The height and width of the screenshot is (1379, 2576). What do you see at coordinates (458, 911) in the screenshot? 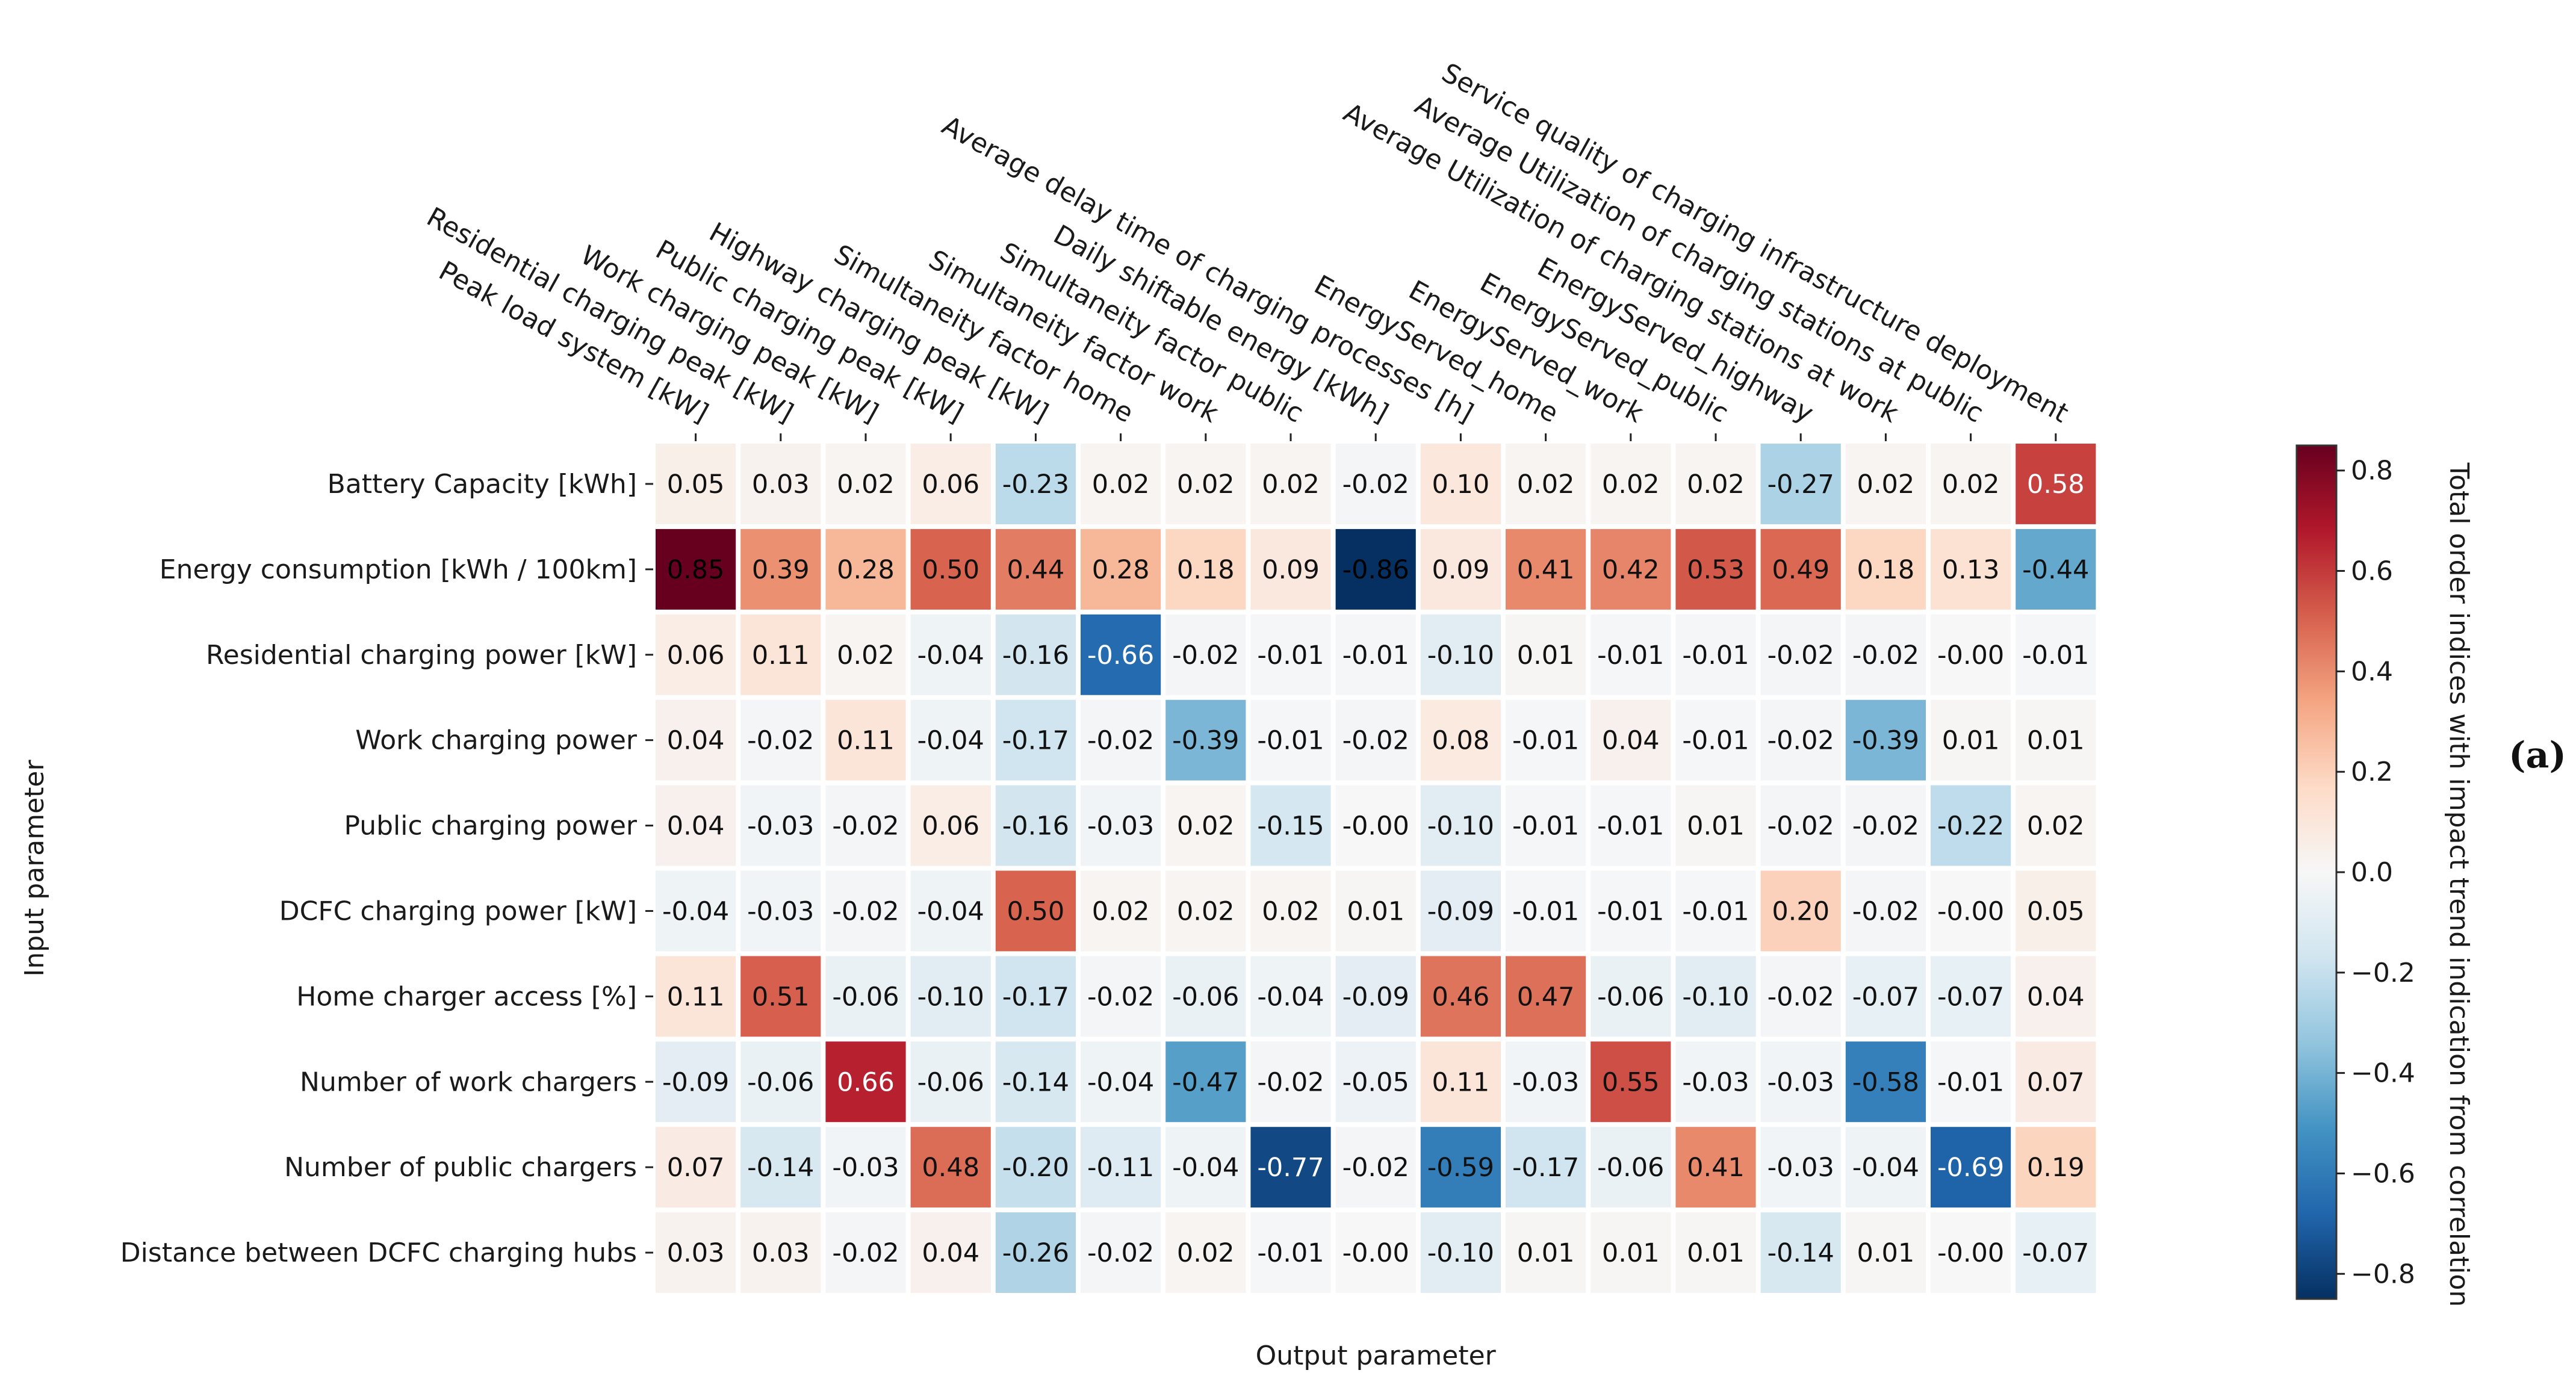
I see `row-label: DCFC charging power [kW]` at bounding box center [458, 911].